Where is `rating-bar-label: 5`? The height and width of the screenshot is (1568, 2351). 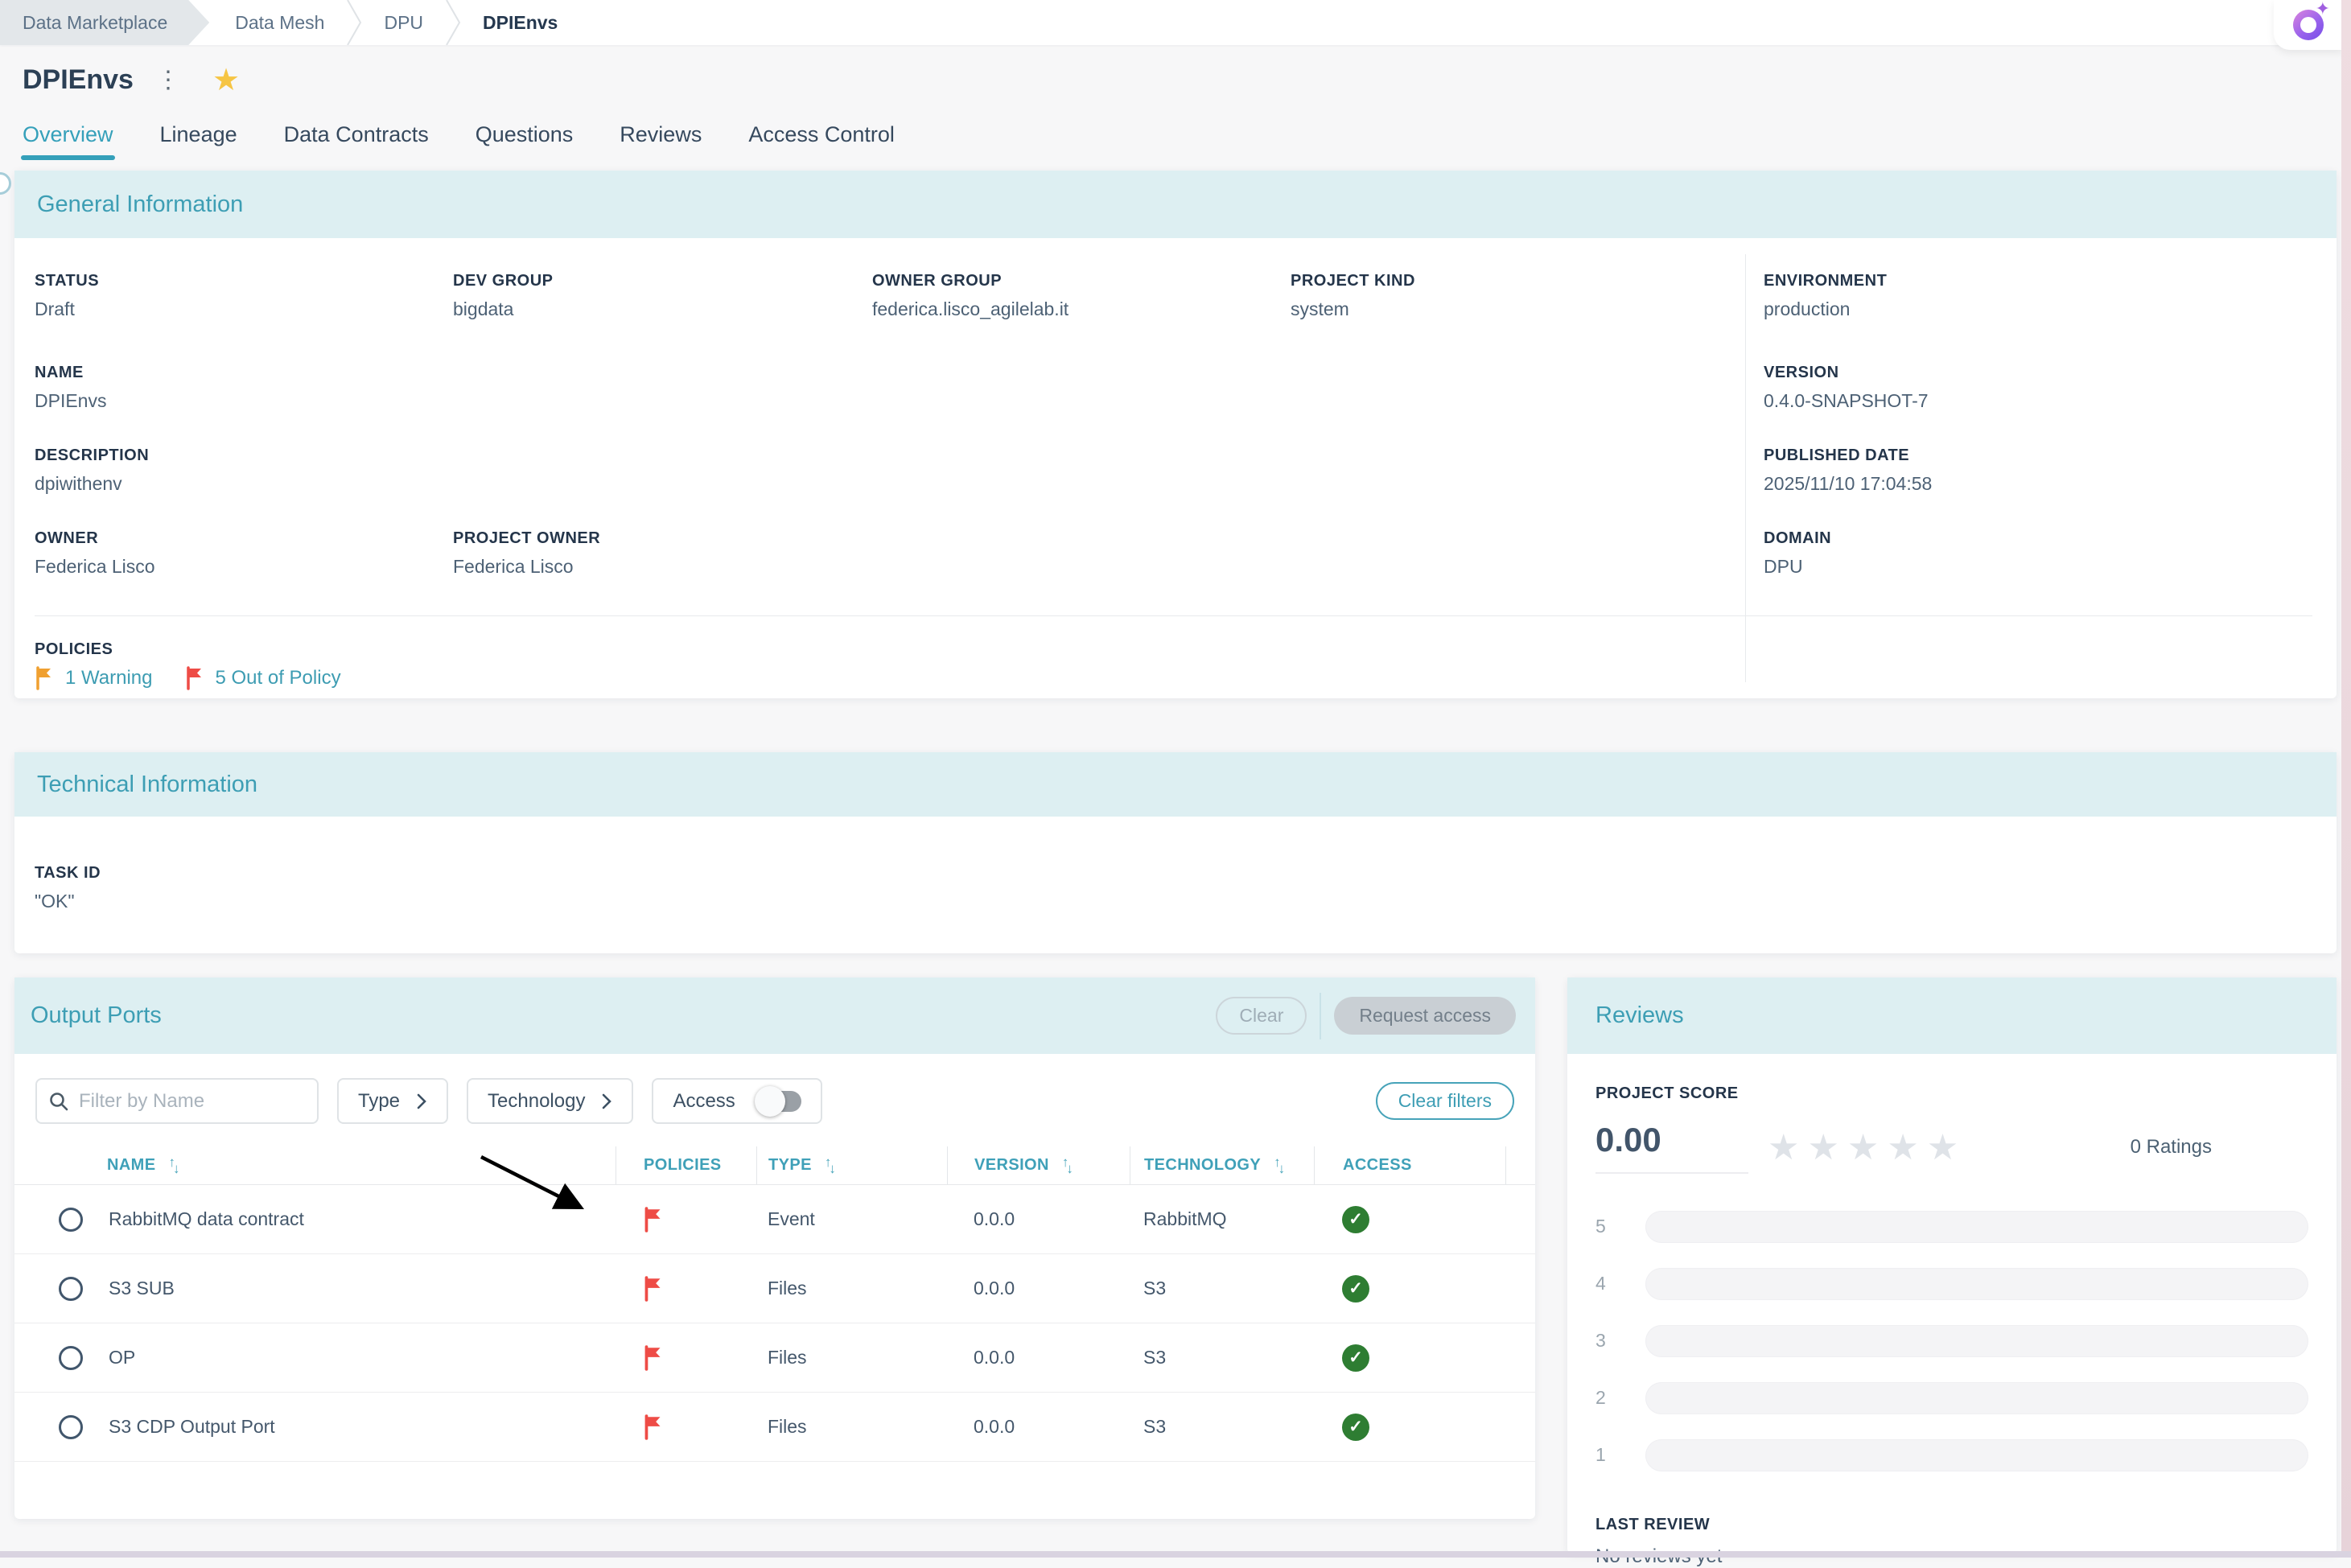
rating-bar-label: 5 is located at coordinates (1601, 1226).